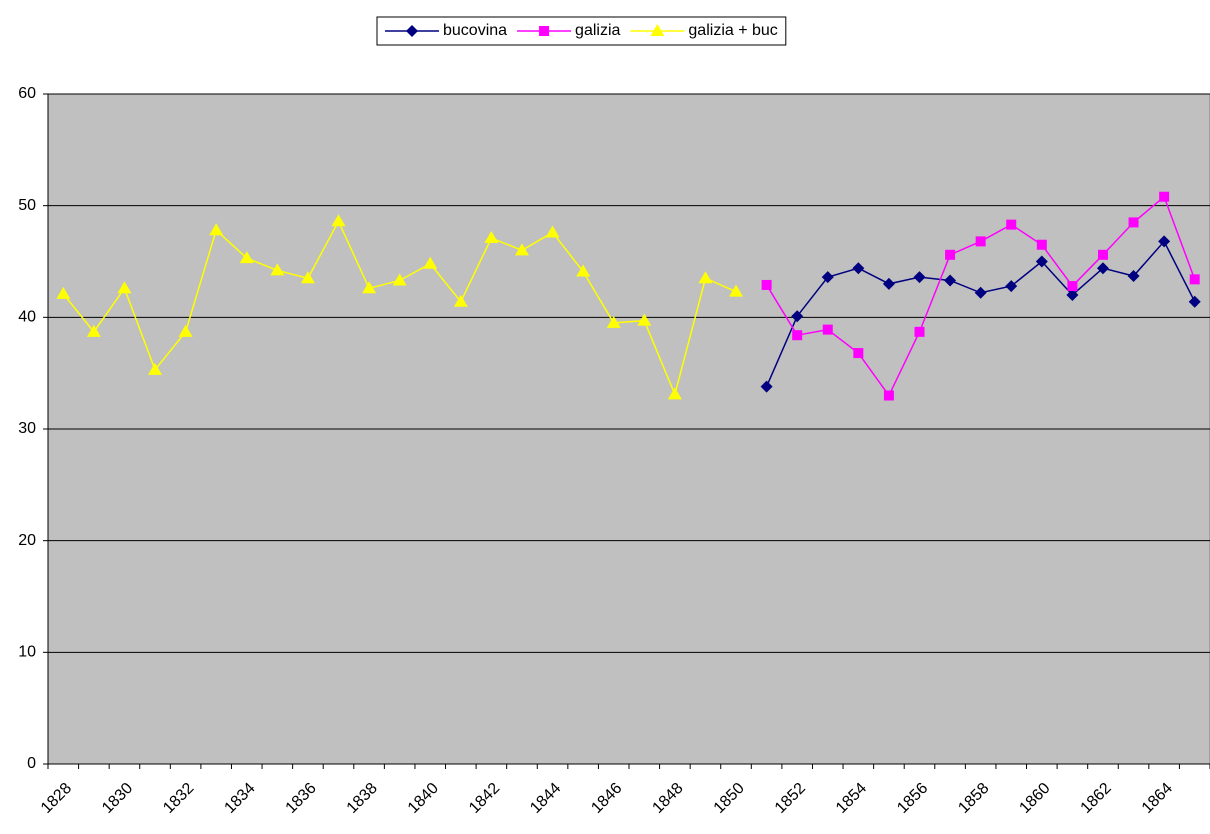  I want to click on y-tick-label: 30, so click(27, 428).